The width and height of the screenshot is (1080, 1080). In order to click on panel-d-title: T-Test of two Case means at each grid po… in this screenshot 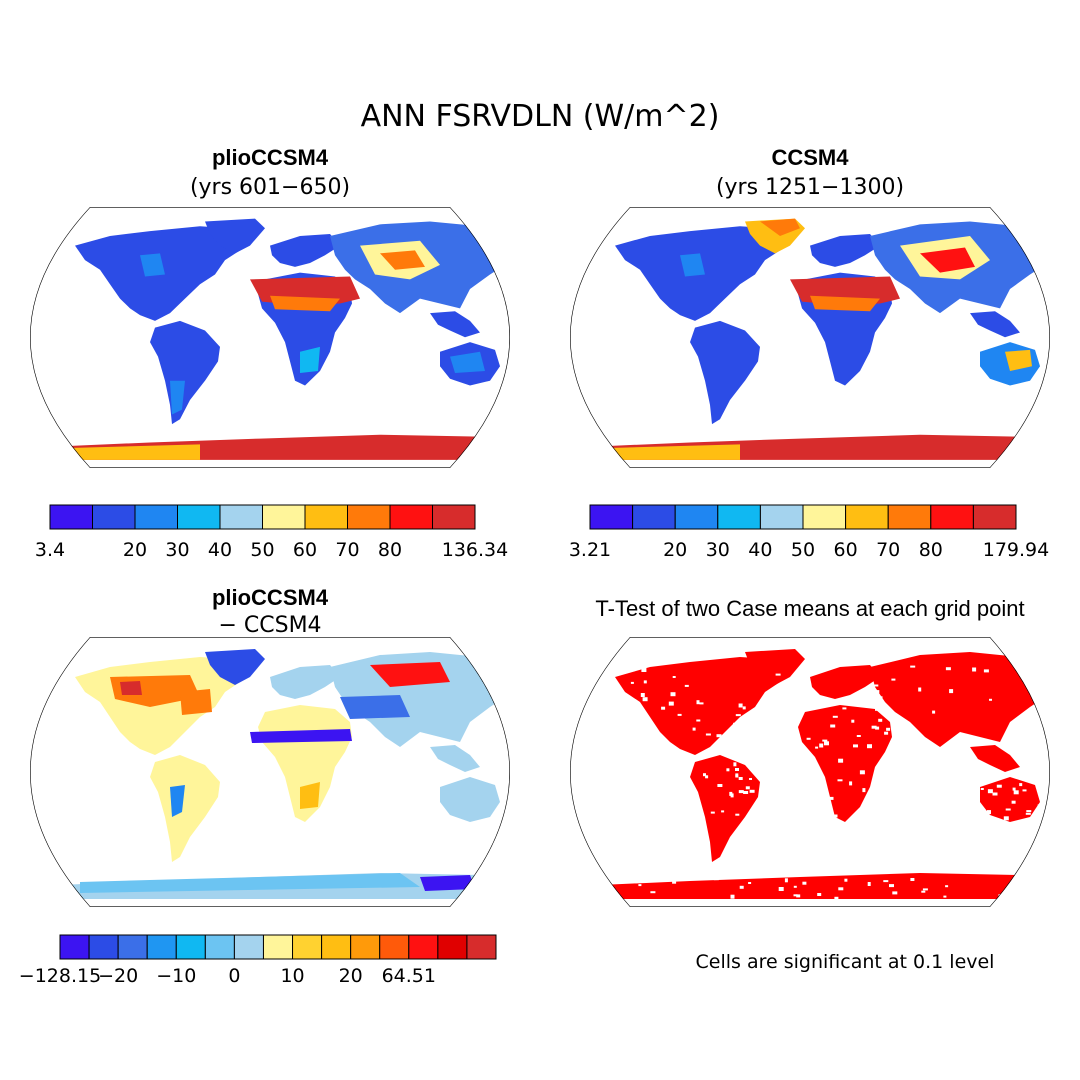, I will do `click(809, 608)`.